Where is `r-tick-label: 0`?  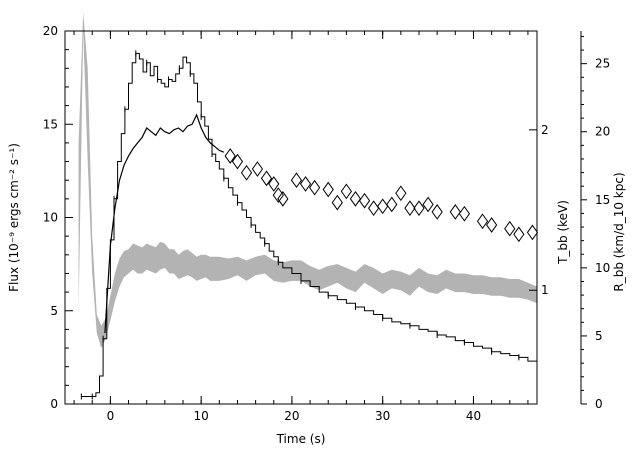 r-tick-label: 0 is located at coordinates (599, 404).